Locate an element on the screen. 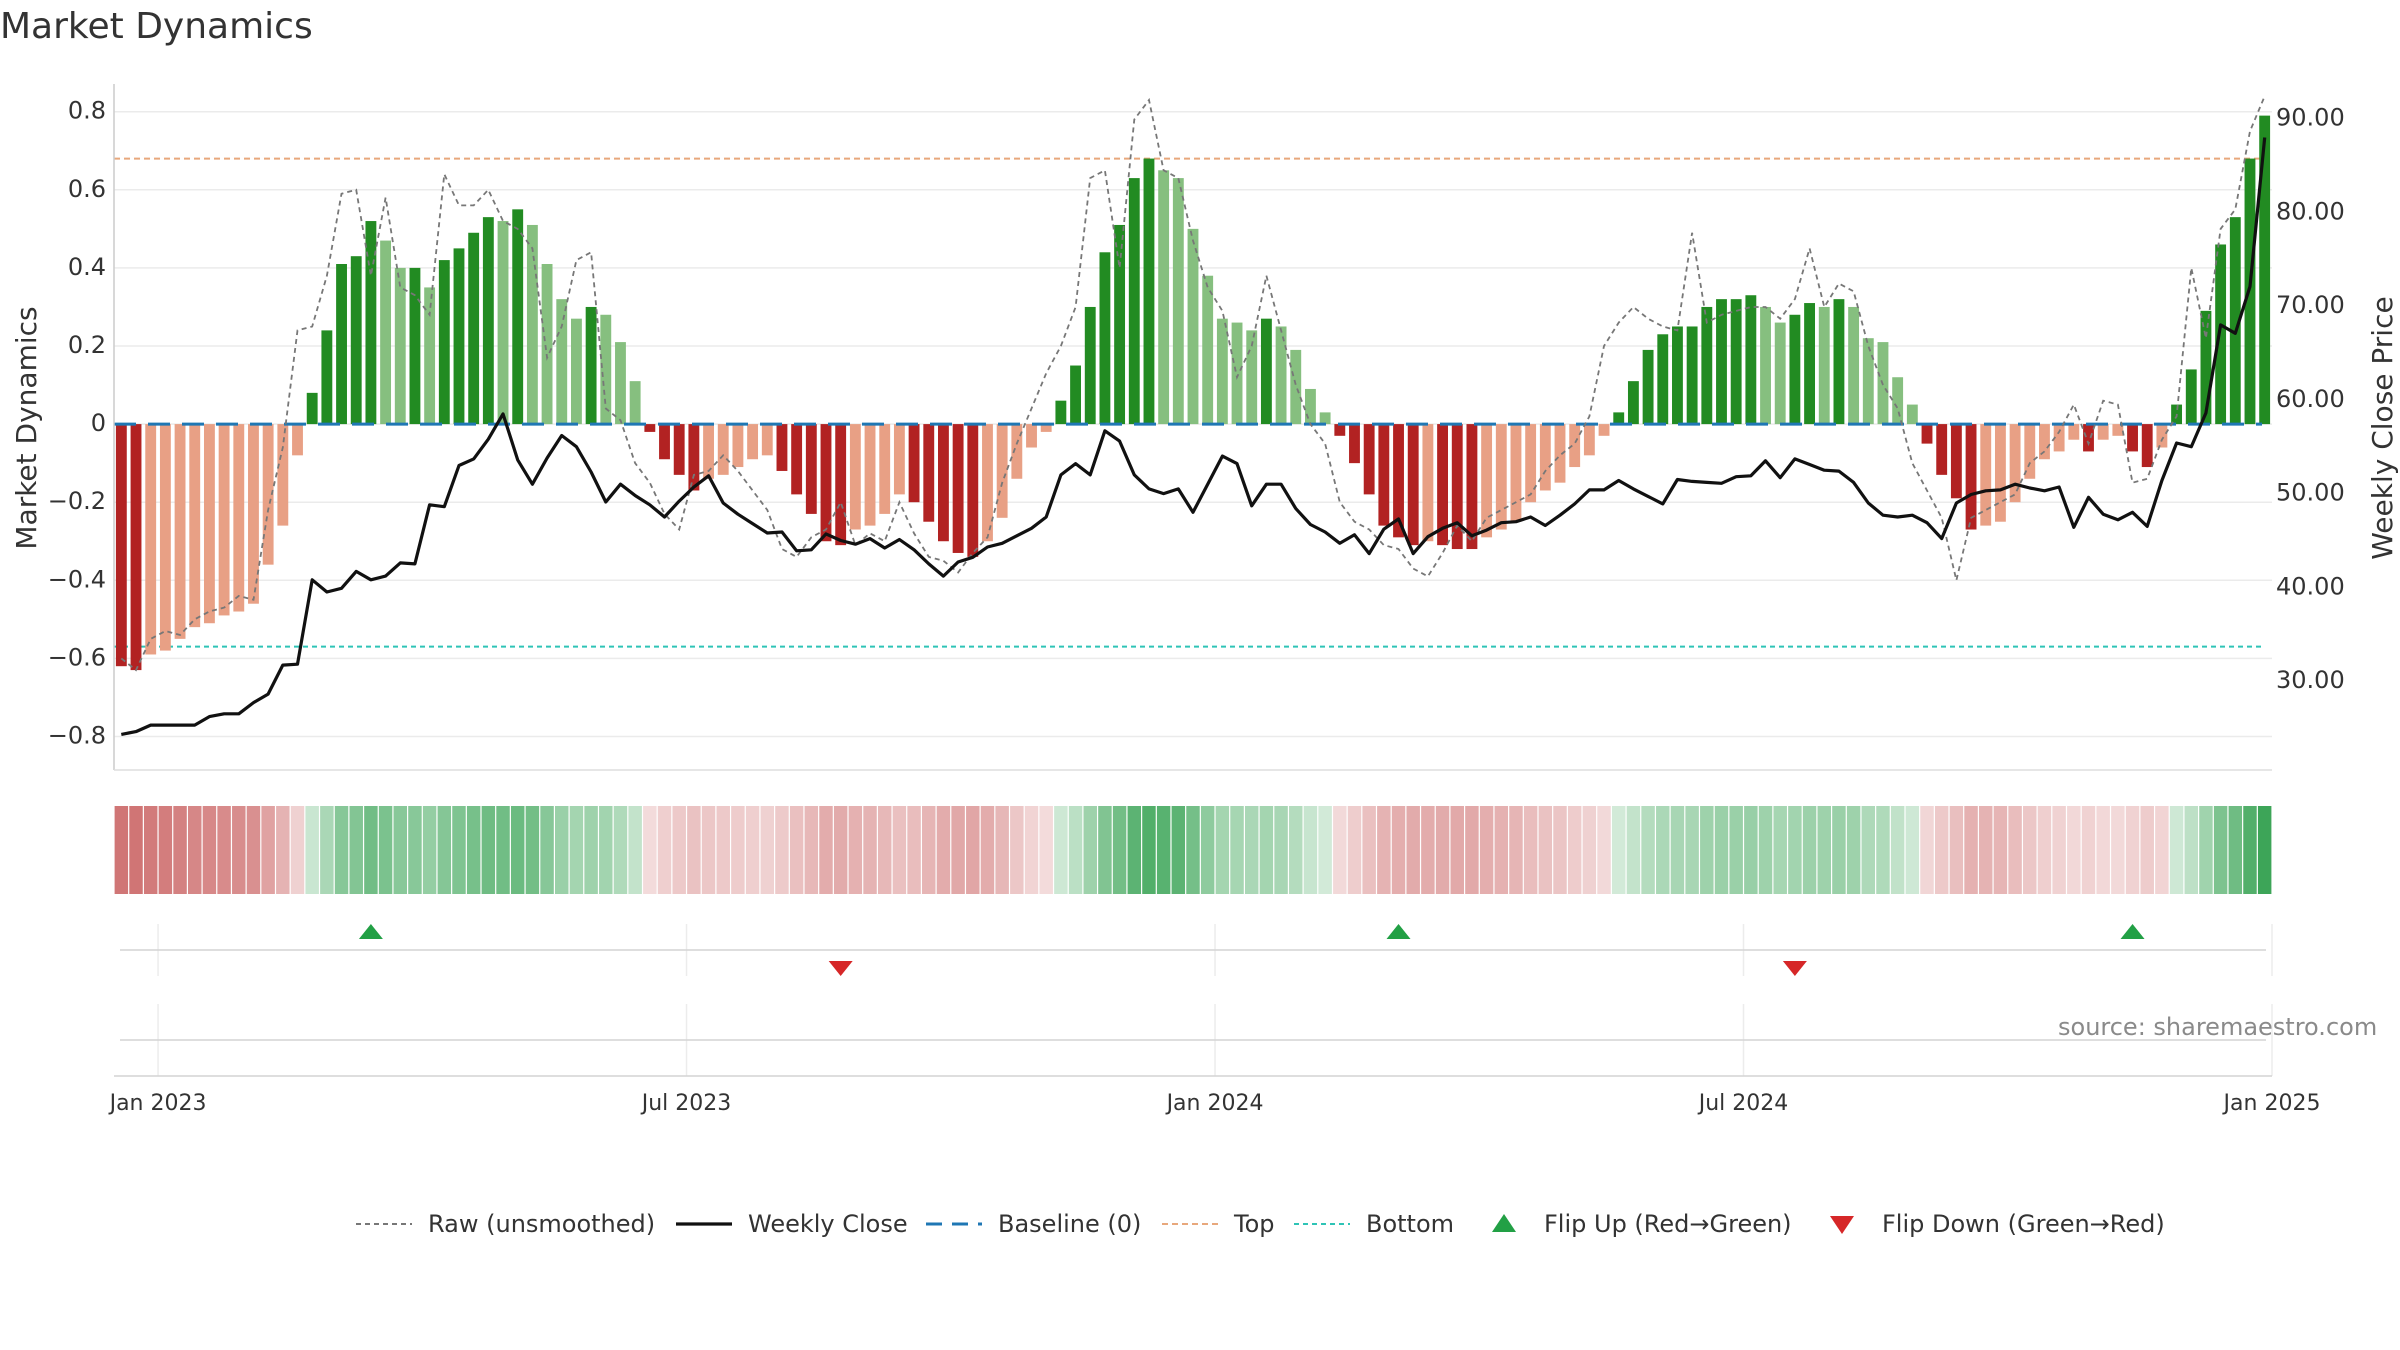 This screenshot has height=1350, width=2400. y2-tick-label: 40.00 is located at coordinates (2310, 586).